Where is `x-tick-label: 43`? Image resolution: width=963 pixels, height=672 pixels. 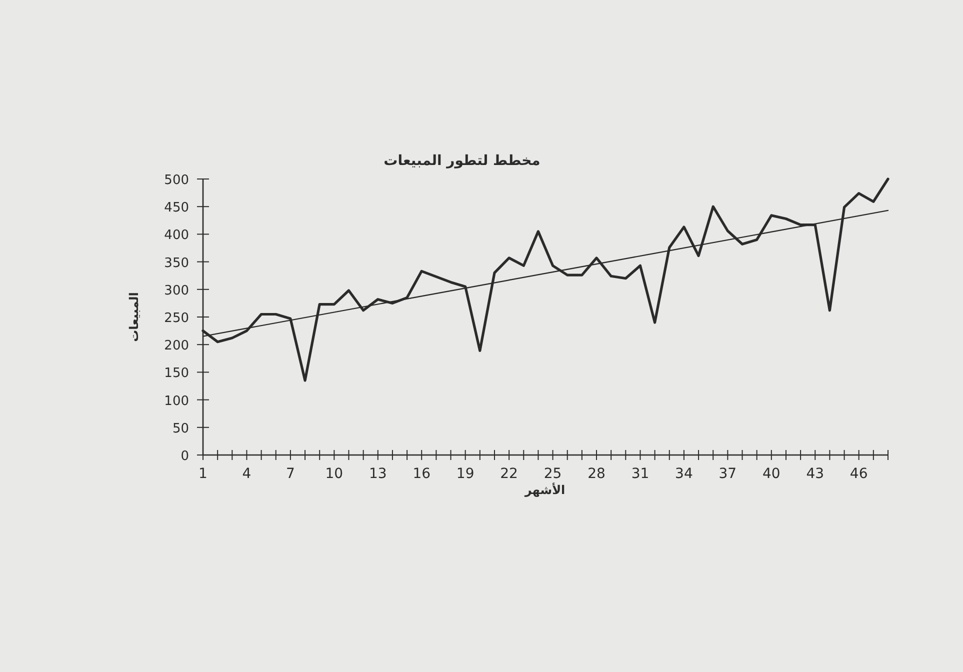 x-tick-label: 43 is located at coordinates (815, 474).